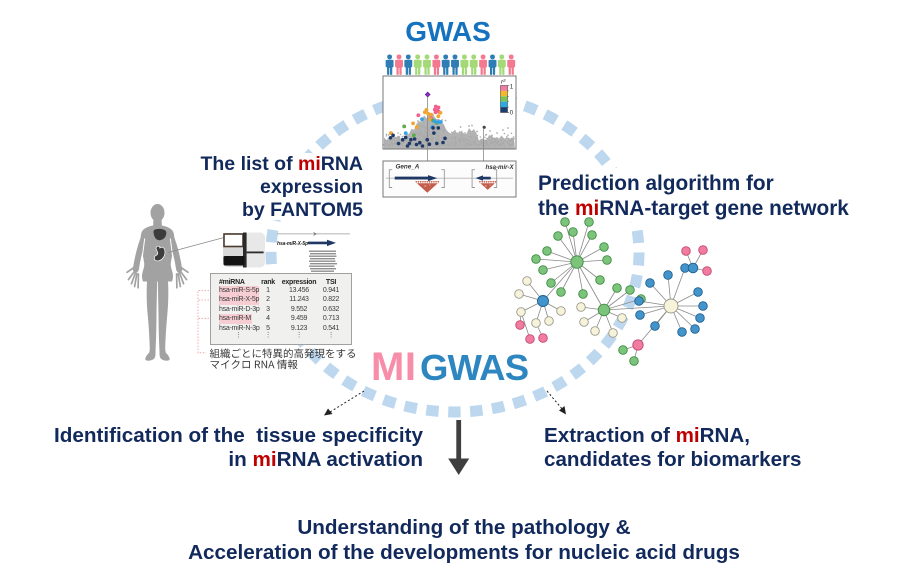 Image resolution: width=904 pixels, height=582 pixels. I want to click on svg-text: 0, so click(512, 114).